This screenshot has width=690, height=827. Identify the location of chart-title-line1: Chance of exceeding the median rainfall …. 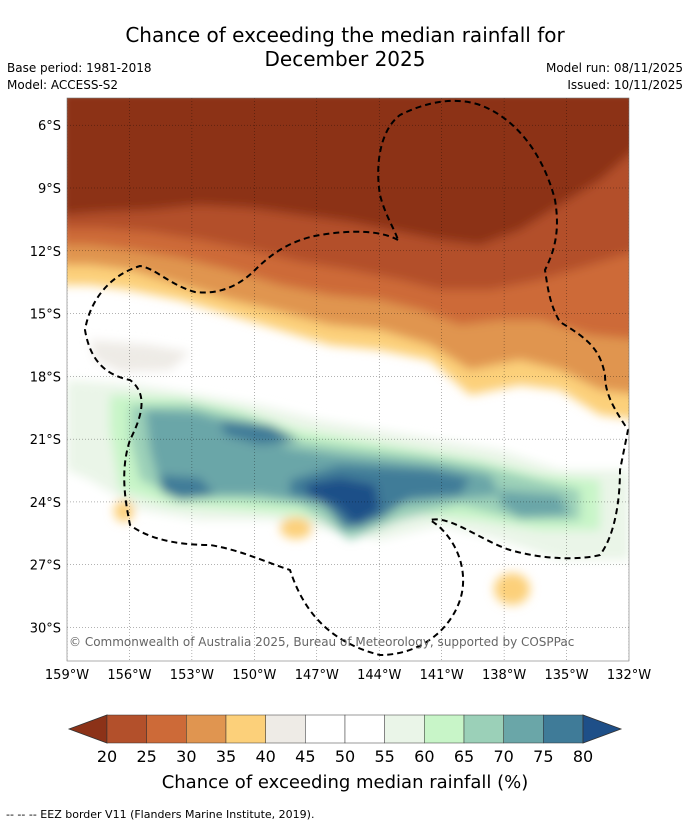
(345, 35).